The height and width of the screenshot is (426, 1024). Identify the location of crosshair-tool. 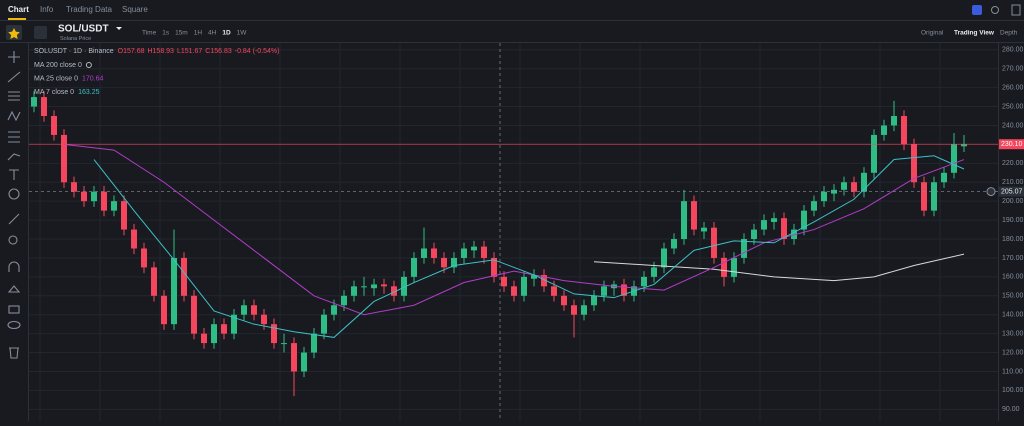
(14, 57).